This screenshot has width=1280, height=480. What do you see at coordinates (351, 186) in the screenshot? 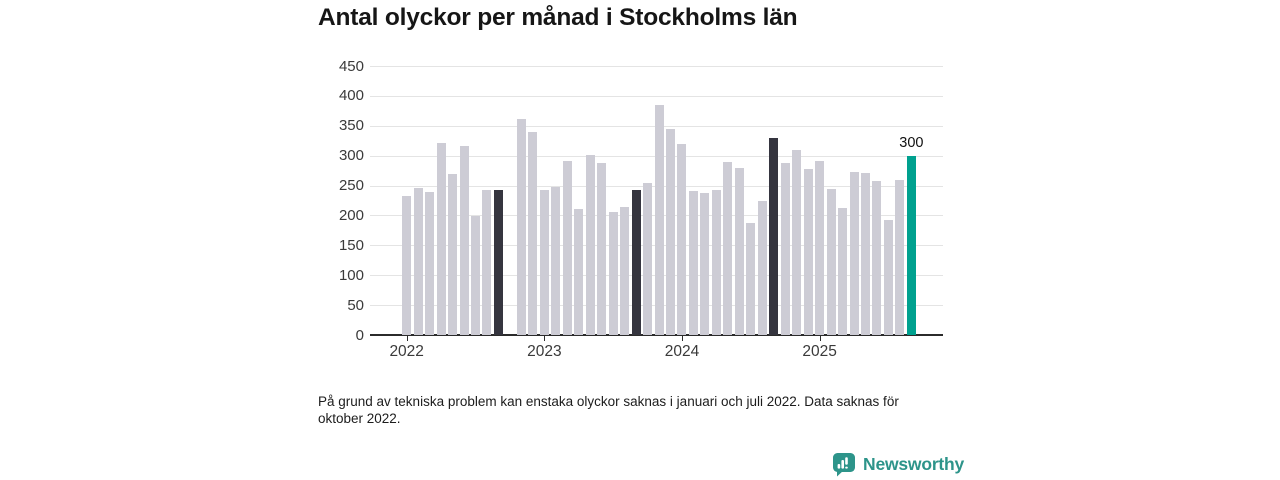
I see `y-axis-label-250: 250` at bounding box center [351, 186].